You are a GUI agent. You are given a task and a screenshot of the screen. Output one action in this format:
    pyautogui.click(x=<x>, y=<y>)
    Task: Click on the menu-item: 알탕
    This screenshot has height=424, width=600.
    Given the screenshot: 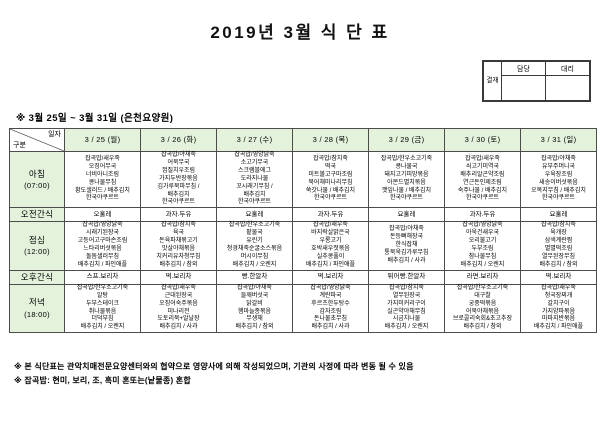 What is the action you would take?
    pyautogui.click(x=102, y=295)
    